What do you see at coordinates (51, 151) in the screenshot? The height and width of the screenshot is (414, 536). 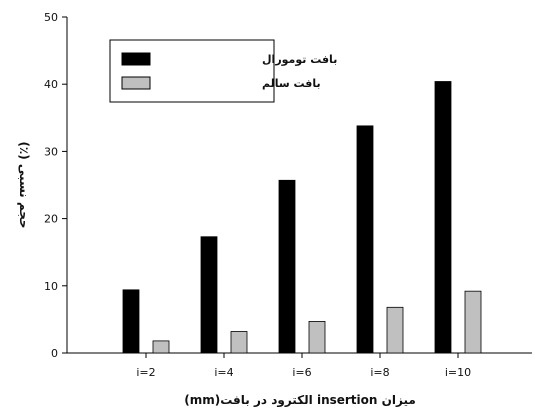 I see `y-tick-label: 30` at bounding box center [51, 151].